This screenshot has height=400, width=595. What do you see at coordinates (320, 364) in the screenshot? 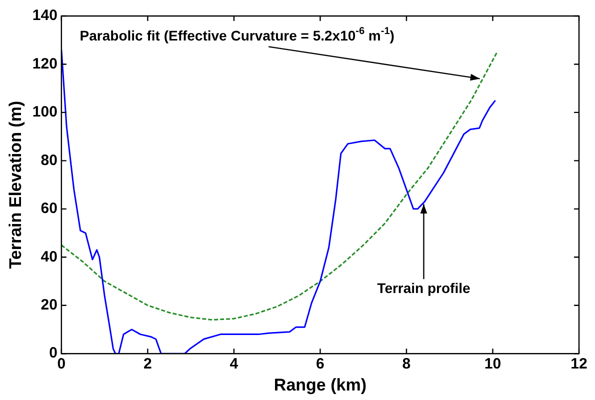
I see `x-tick-label: 6` at bounding box center [320, 364].